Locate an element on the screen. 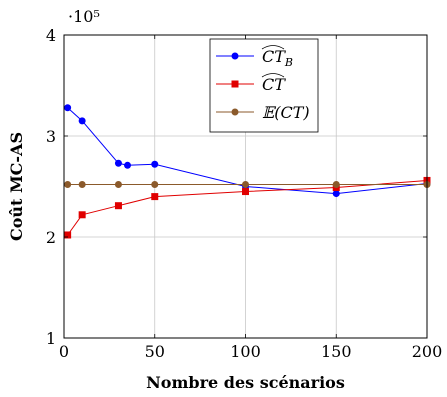 This screenshot has height=397, width=447. legend-box is located at coordinates (264, 85).